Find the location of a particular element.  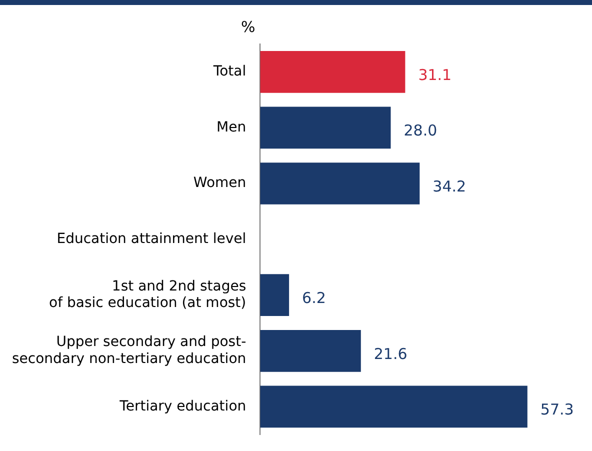

y-tick-label: Tertiary education is located at coordinates (182, 406).